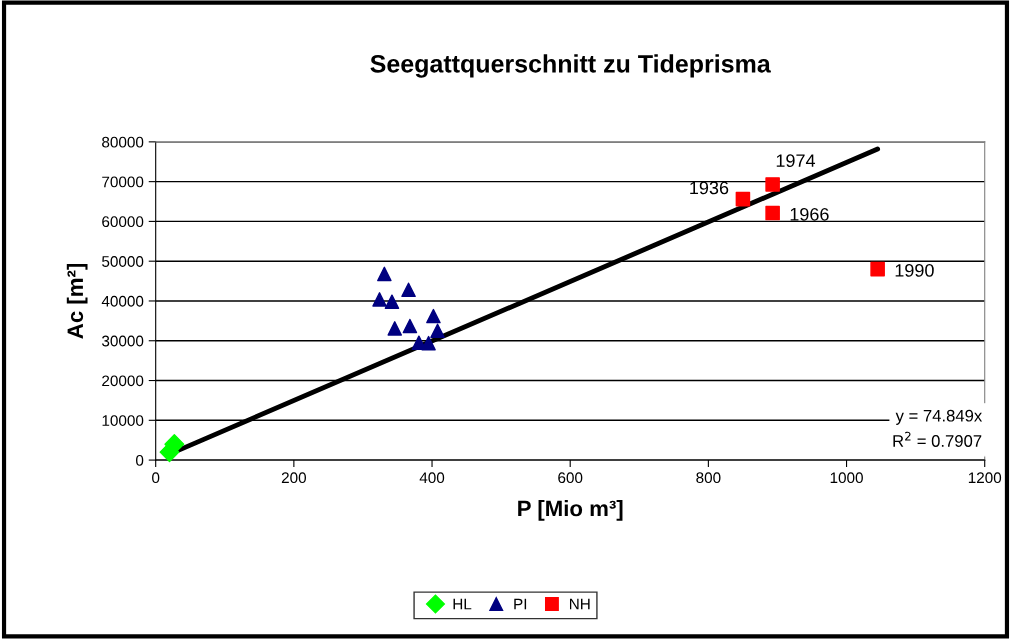  I want to click on y-tick-label: 50000, so click(123, 261).